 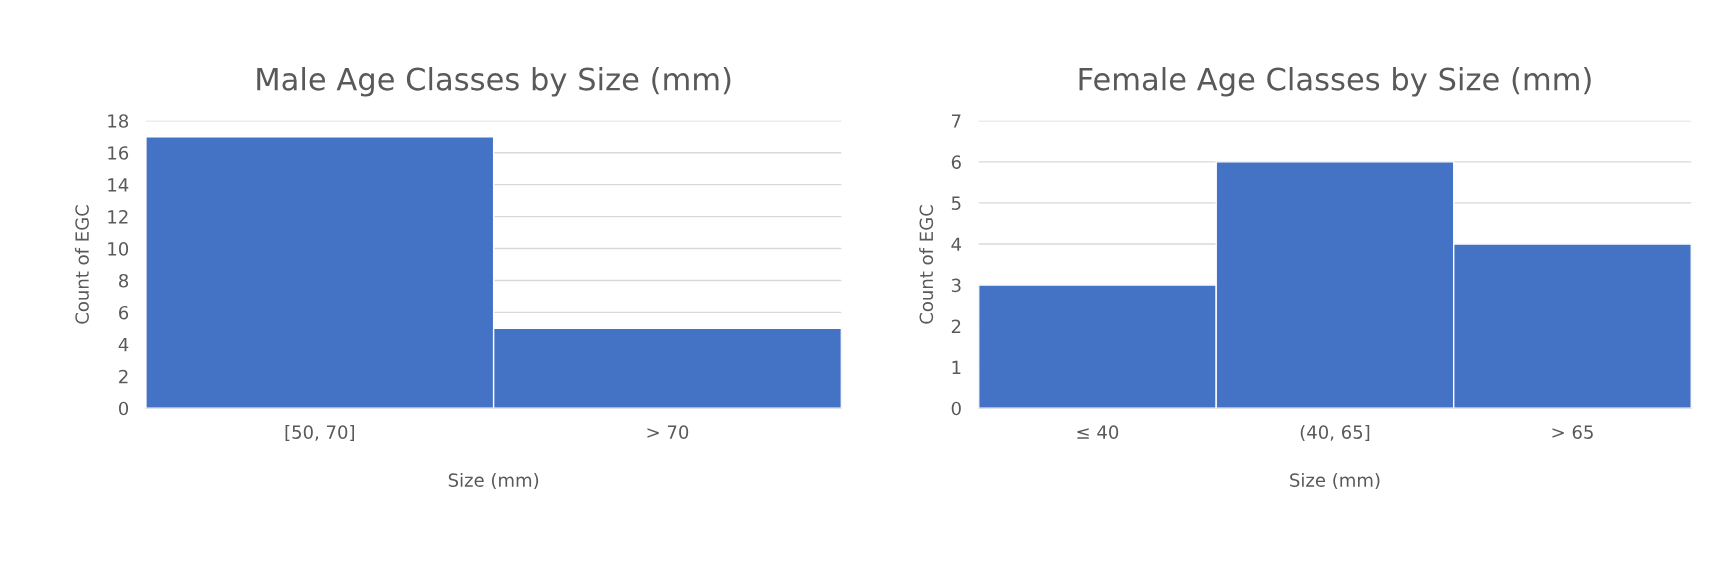 What do you see at coordinates (1335, 81) in the screenshot?
I see `chart-title: Female Age Classes by Size (mm)` at bounding box center [1335, 81].